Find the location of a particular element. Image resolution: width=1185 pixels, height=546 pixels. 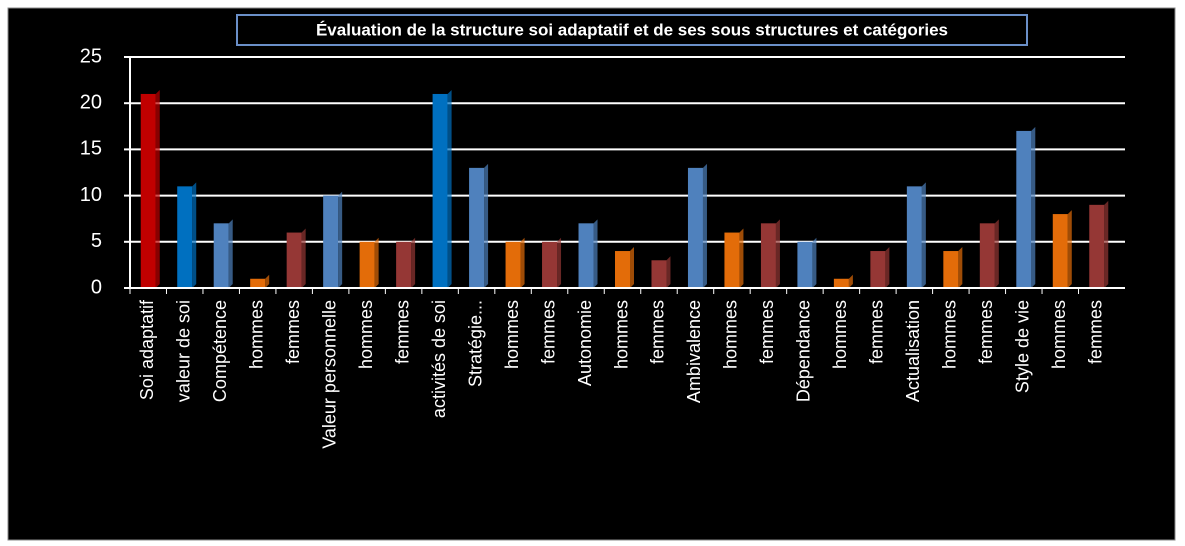

x-tick-label: Valeur personnelle is located at coordinates (329, 374).